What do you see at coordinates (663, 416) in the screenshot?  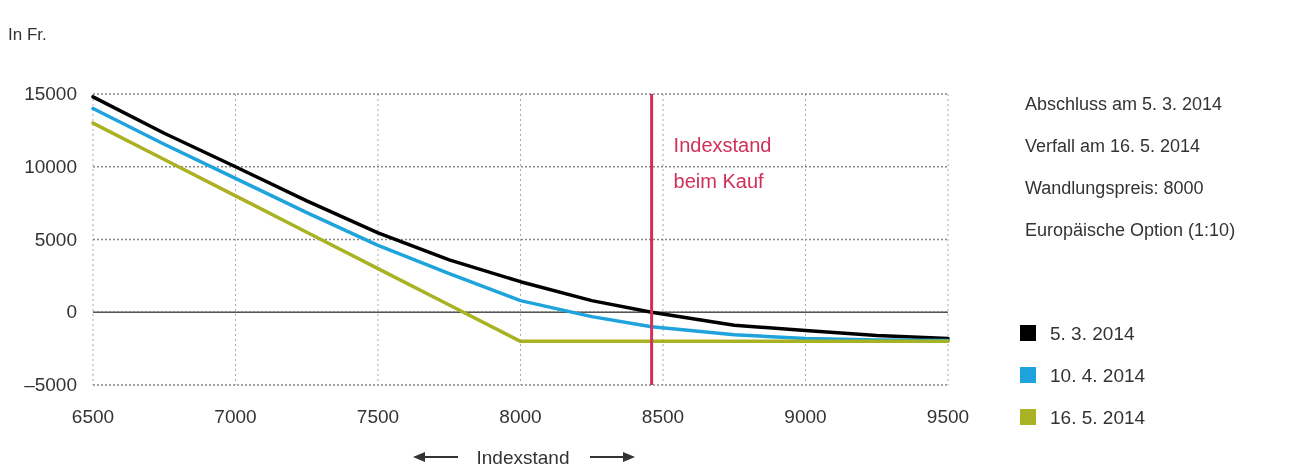 I see `x-tick-label: 8500` at bounding box center [663, 416].